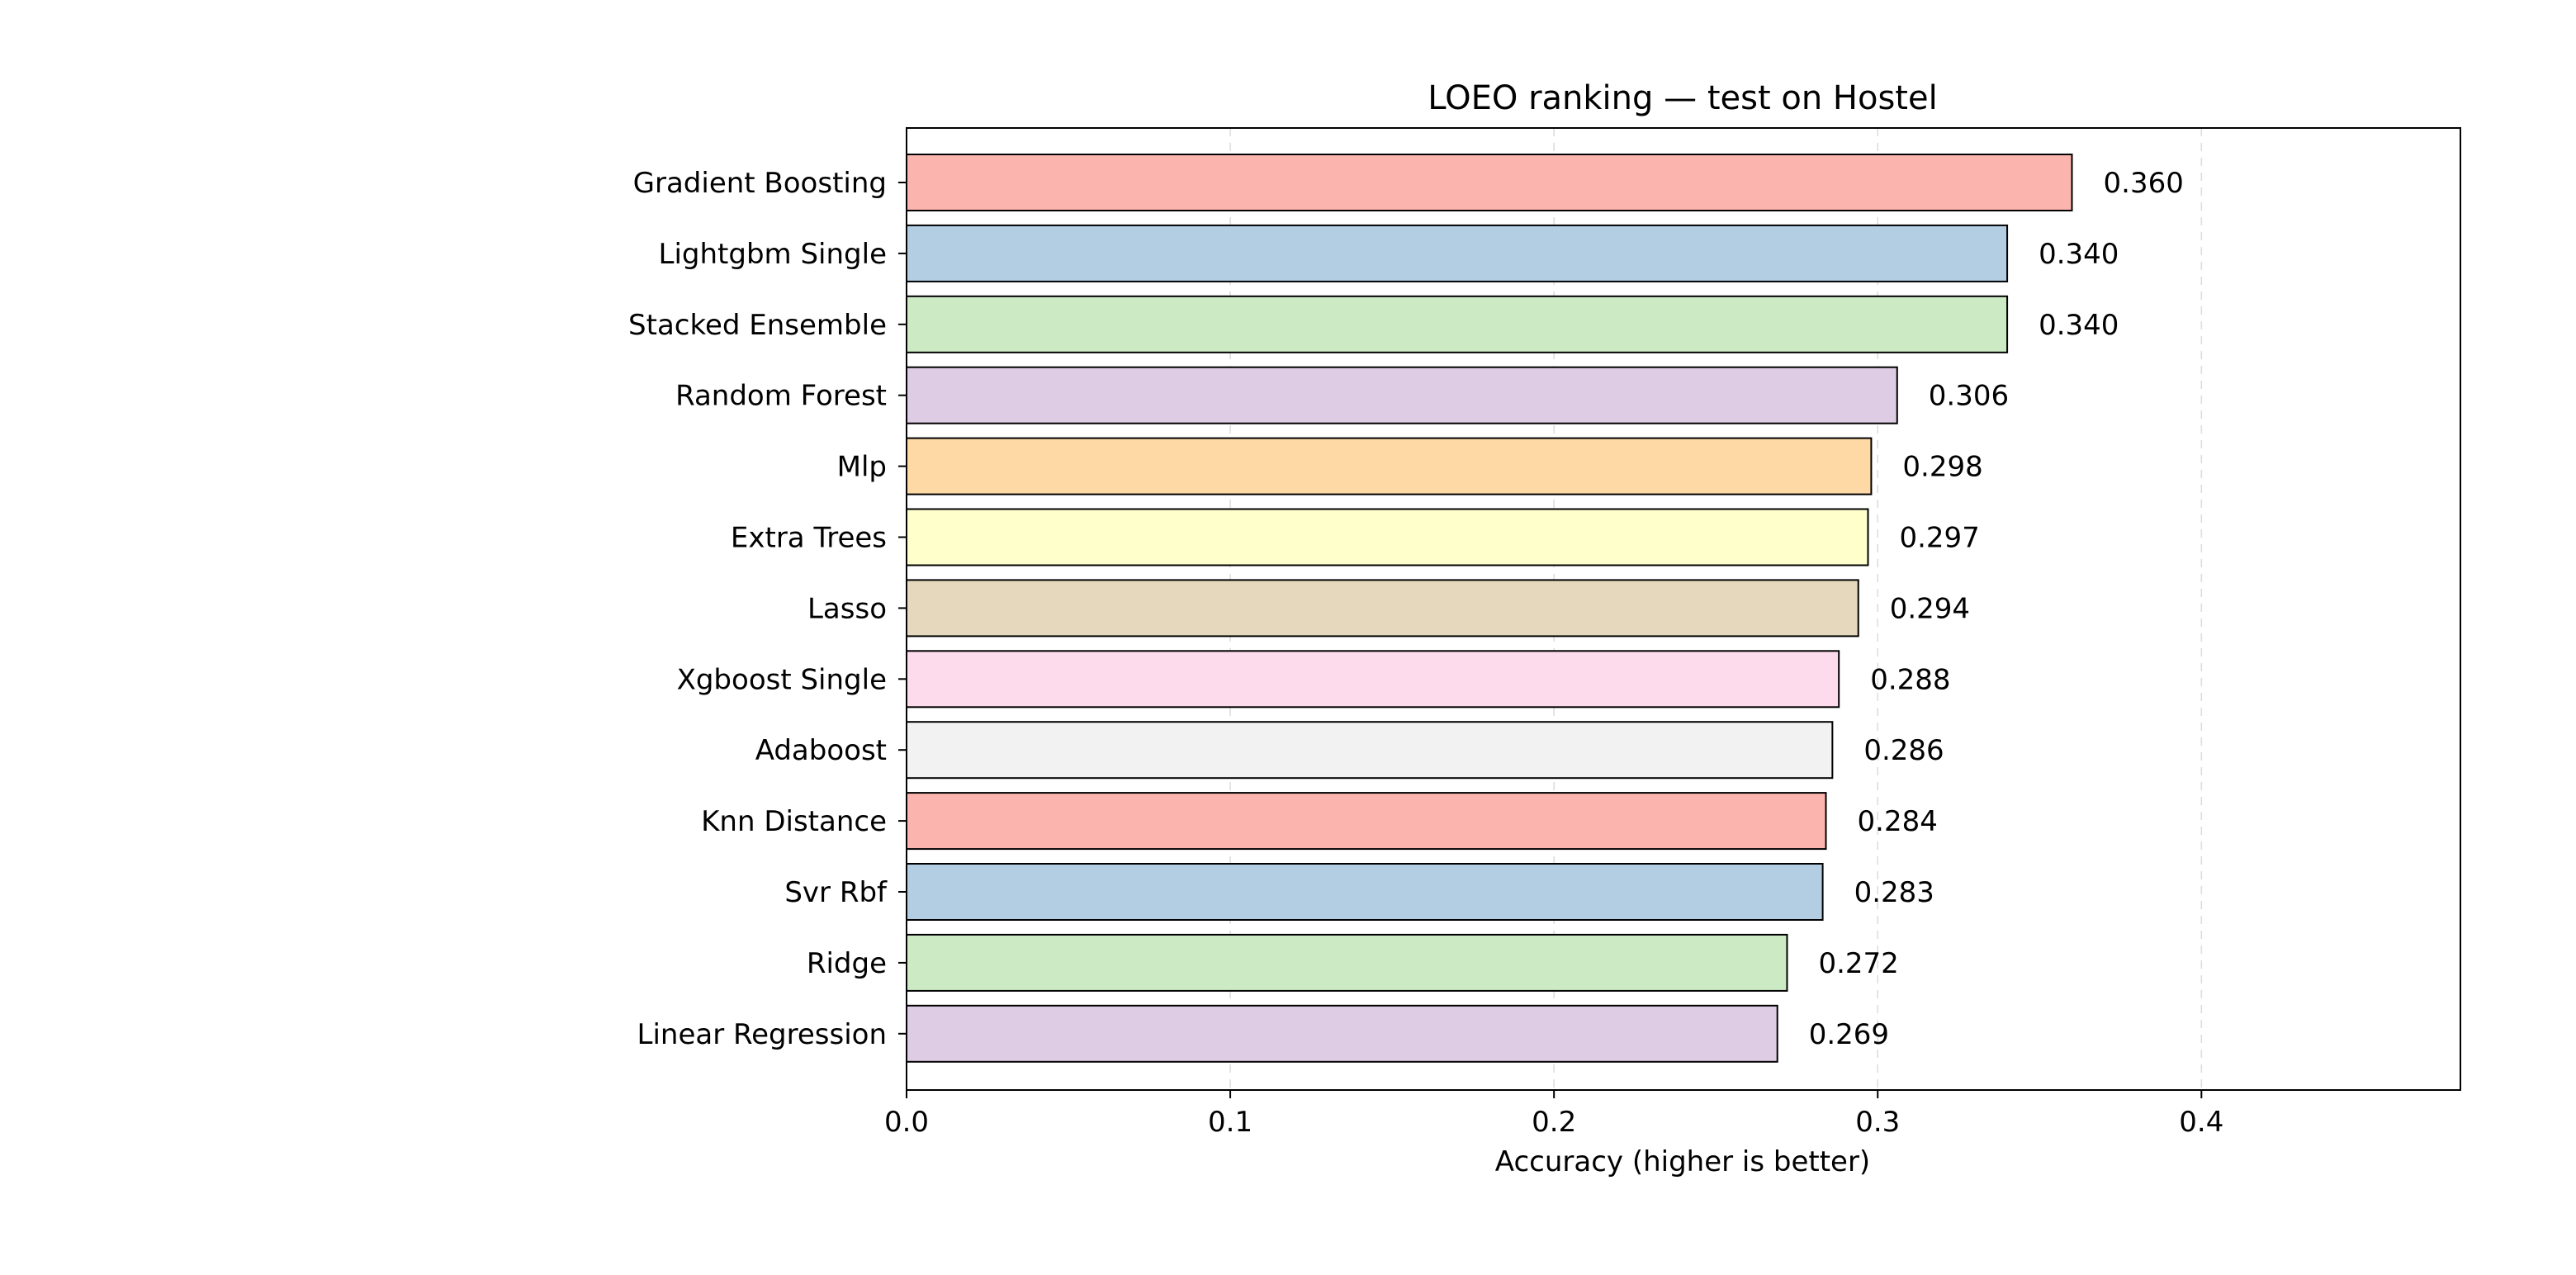 This screenshot has width=2576, height=1275. What do you see at coordinates (760, 183) in the screenshot?
I see `category-label-0: Gradient Boosting` at bounding box center [760, 183].